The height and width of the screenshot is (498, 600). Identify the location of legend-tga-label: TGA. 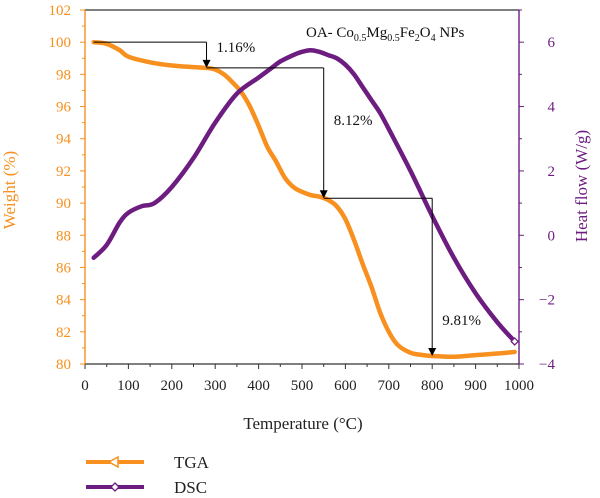
(192, 462).